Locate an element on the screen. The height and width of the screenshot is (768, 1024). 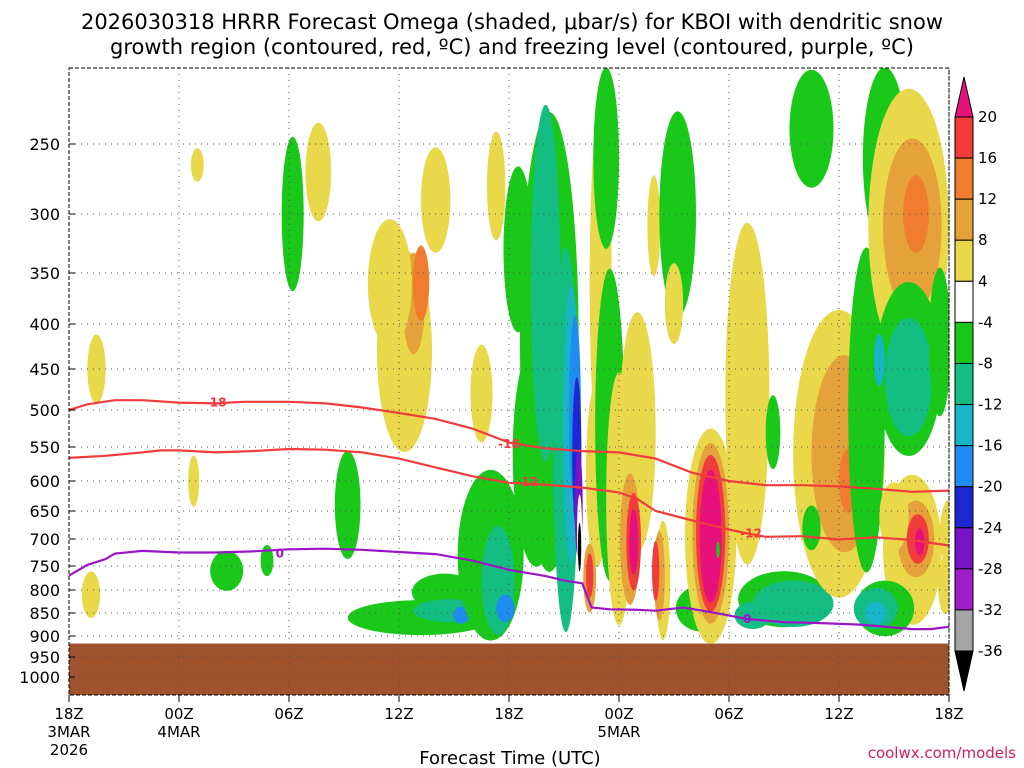
y-tick-label-600: 600 is located at coordinates (44, 481).